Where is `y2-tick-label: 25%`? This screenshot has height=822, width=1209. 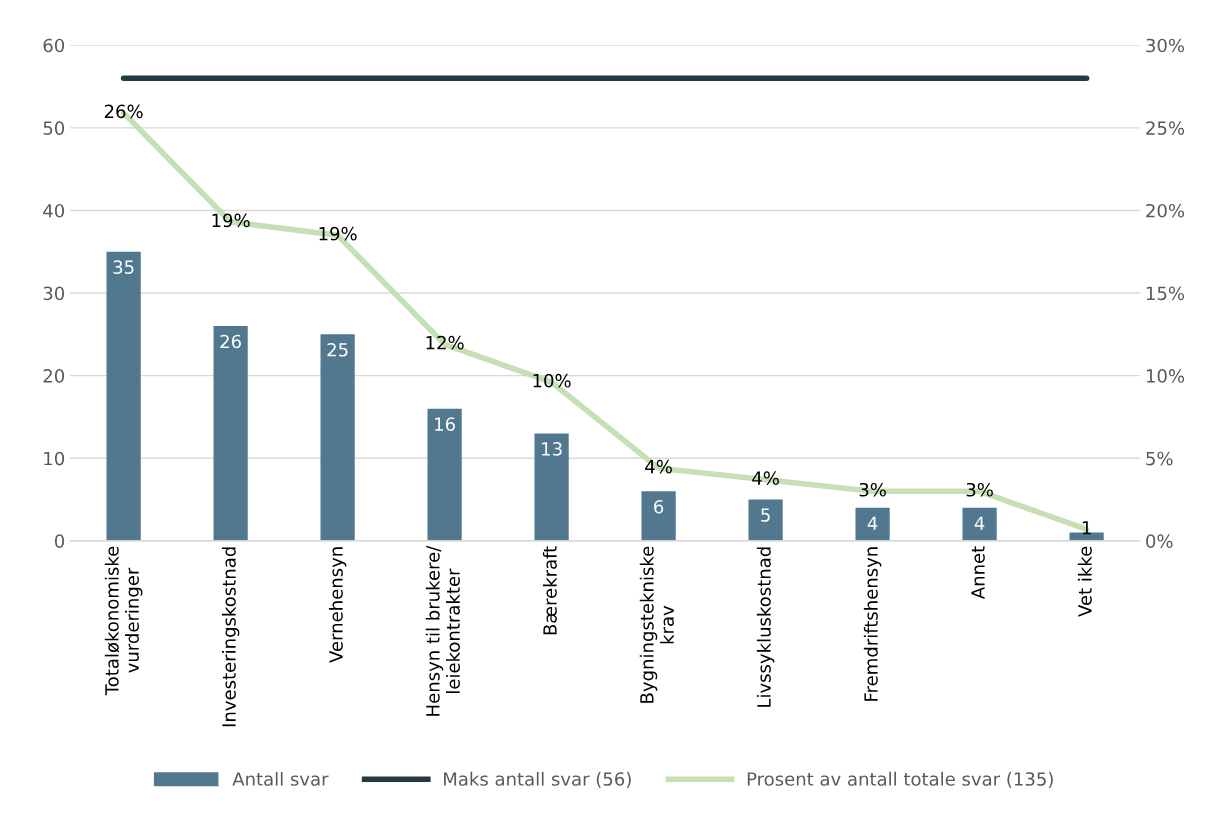 y2-tick-label: 25% is located at coordinates (1165, 128).